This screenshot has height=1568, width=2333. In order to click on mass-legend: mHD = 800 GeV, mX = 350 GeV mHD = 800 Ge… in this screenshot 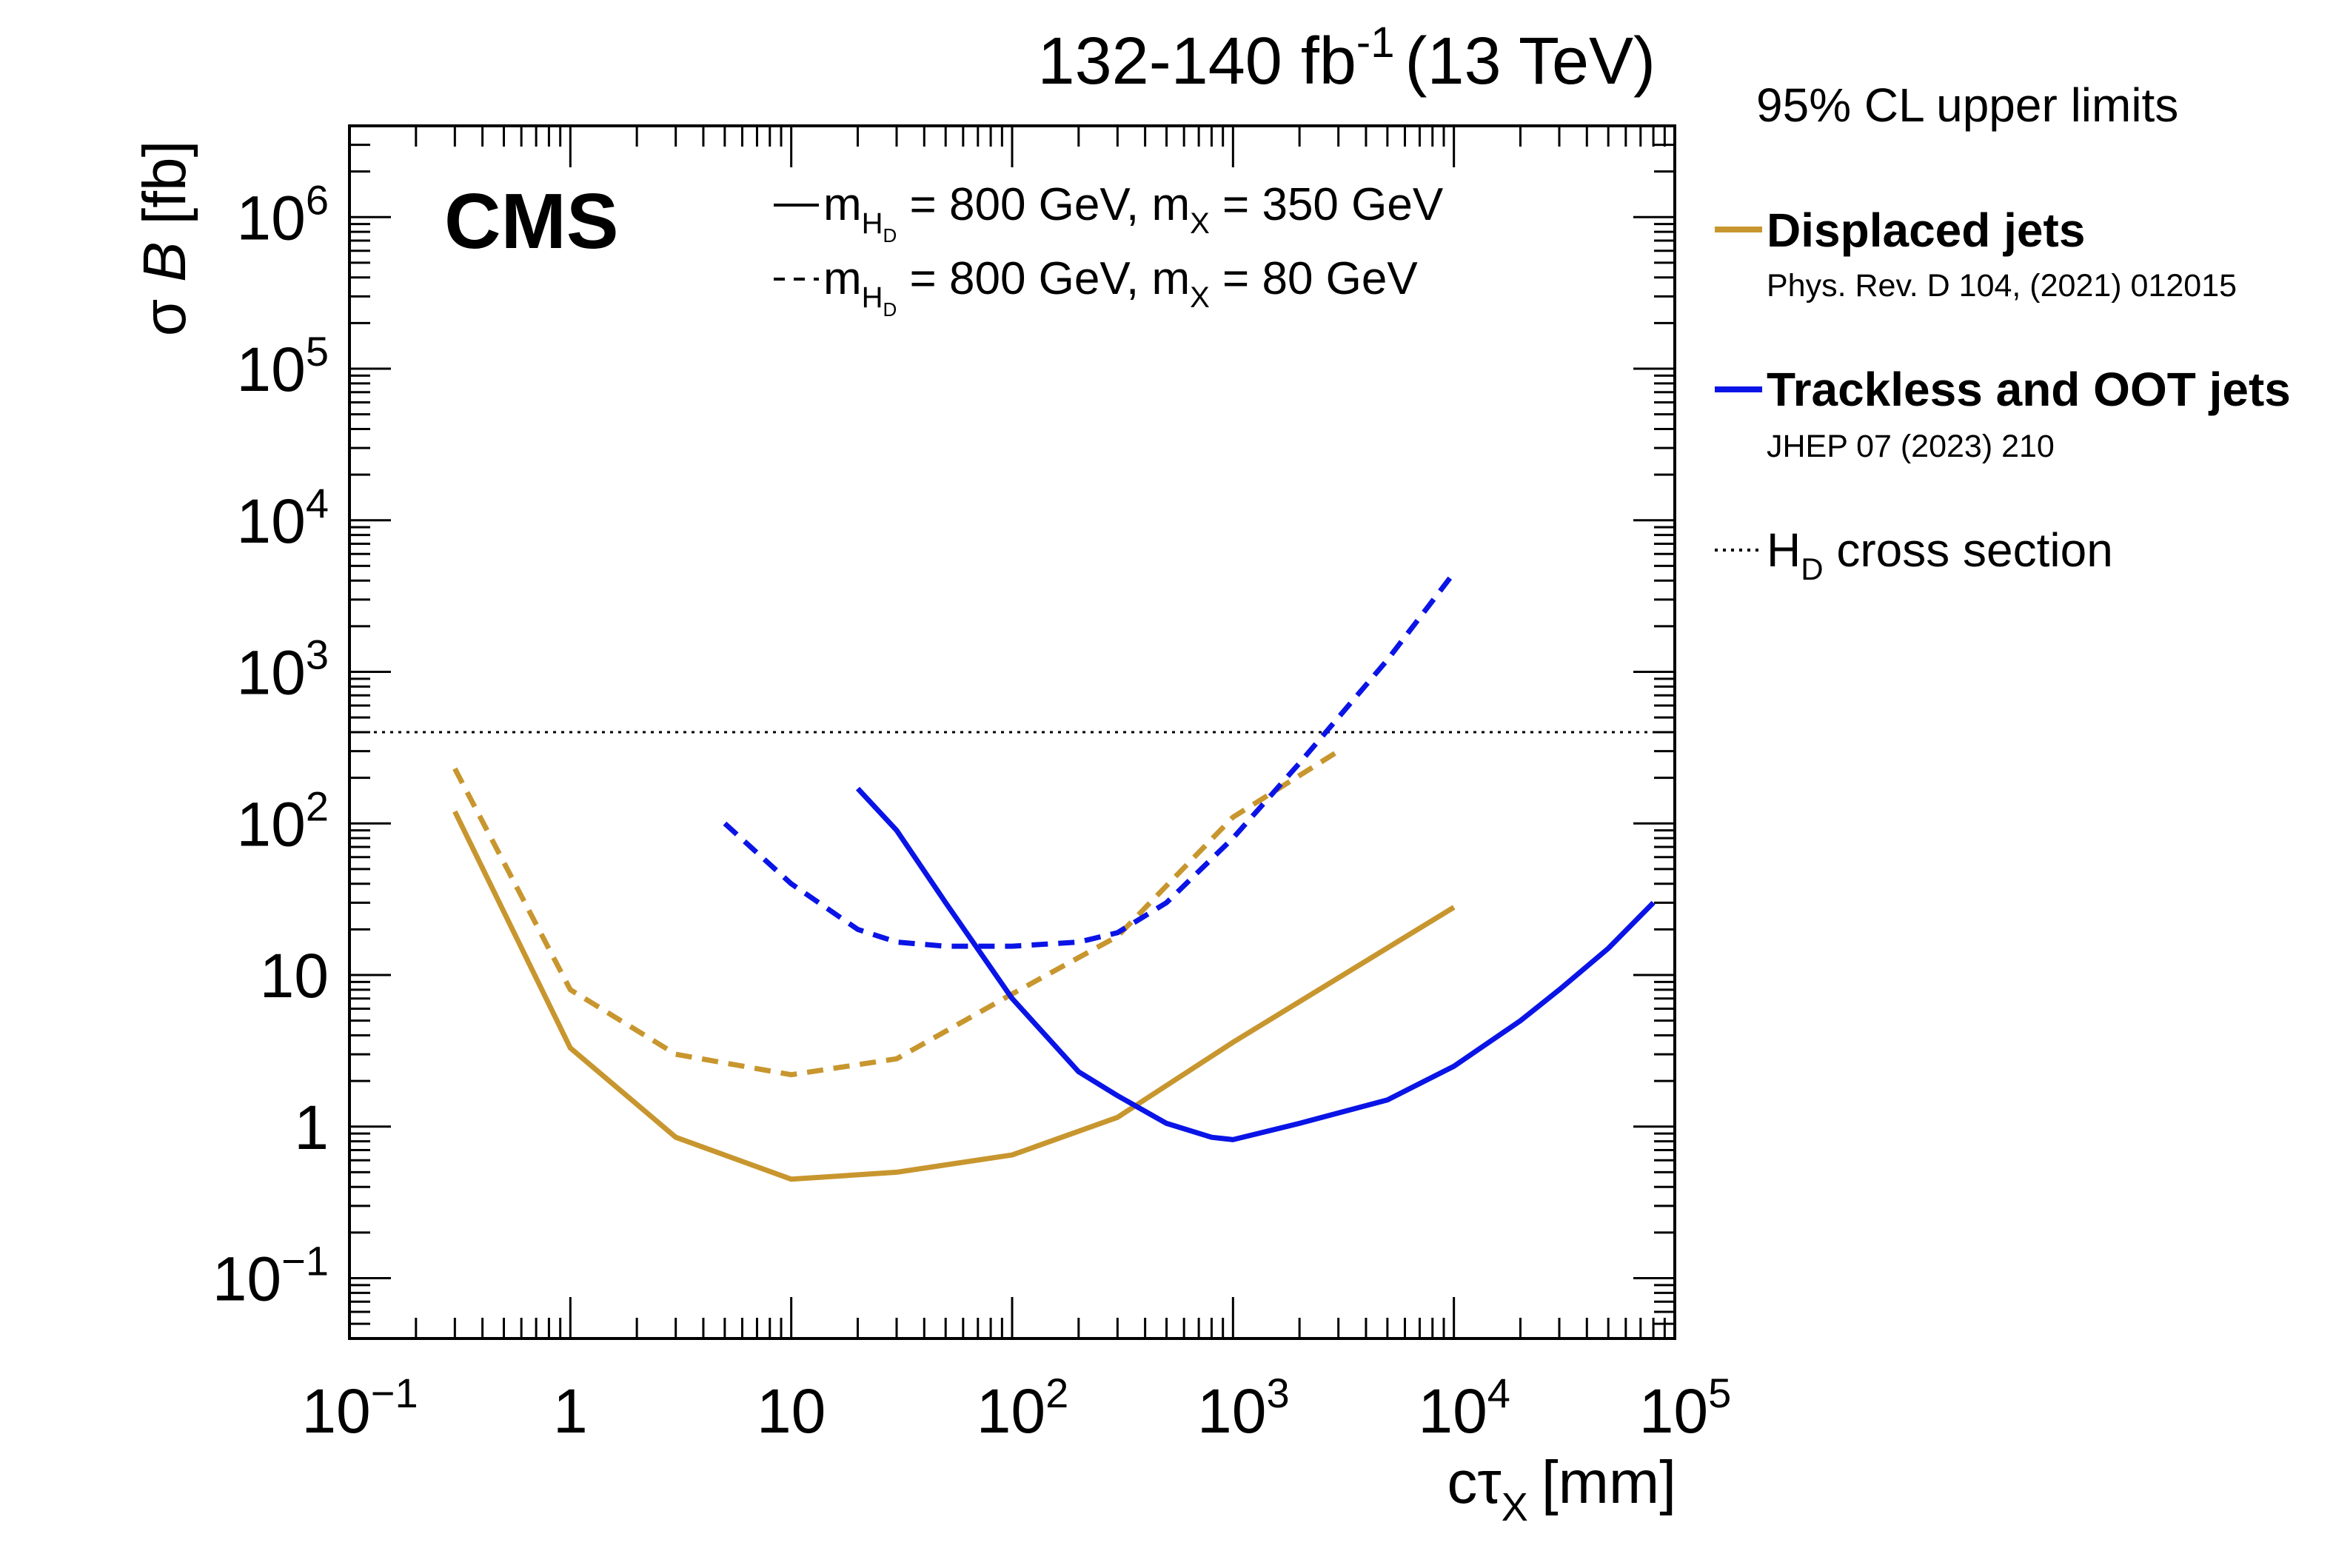, I will do `click(1109, 250)`.